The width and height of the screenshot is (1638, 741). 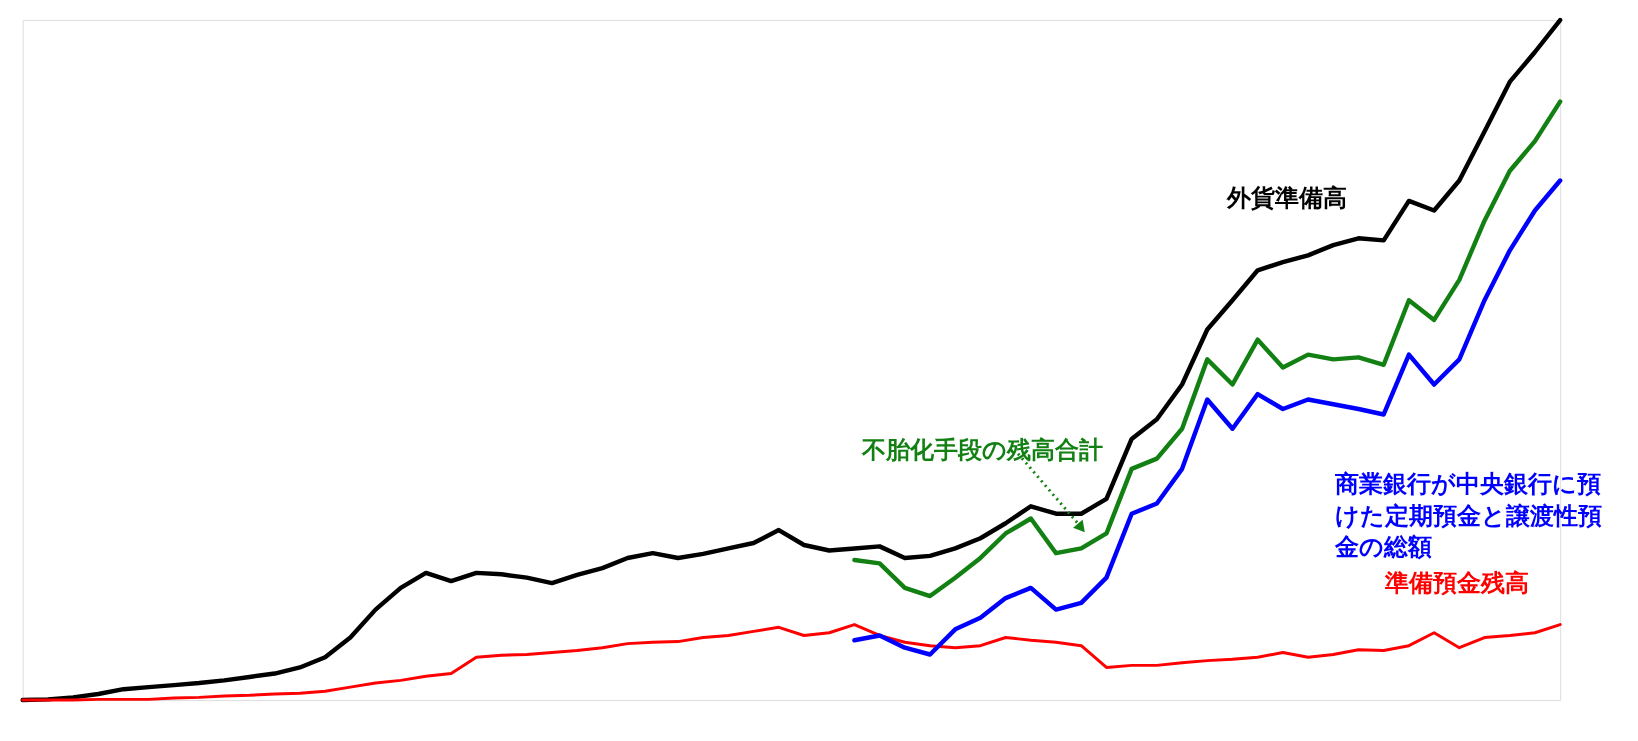 I want to click on series-label: 準備預金残高, so click(x=1456, y=582).